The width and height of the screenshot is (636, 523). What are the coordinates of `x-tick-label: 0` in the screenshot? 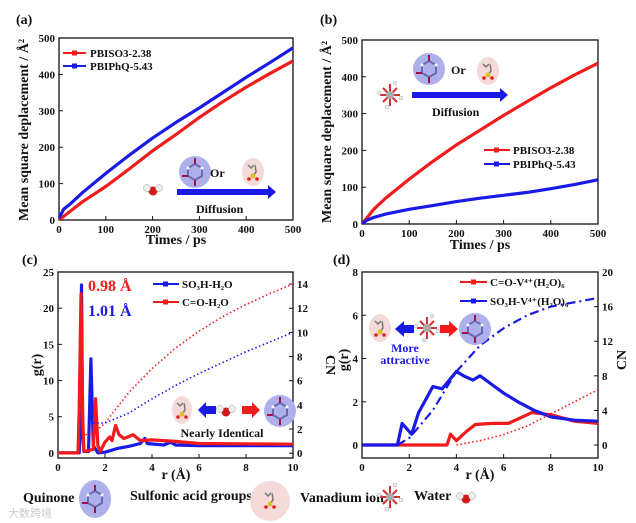 It's located at (59, 230).